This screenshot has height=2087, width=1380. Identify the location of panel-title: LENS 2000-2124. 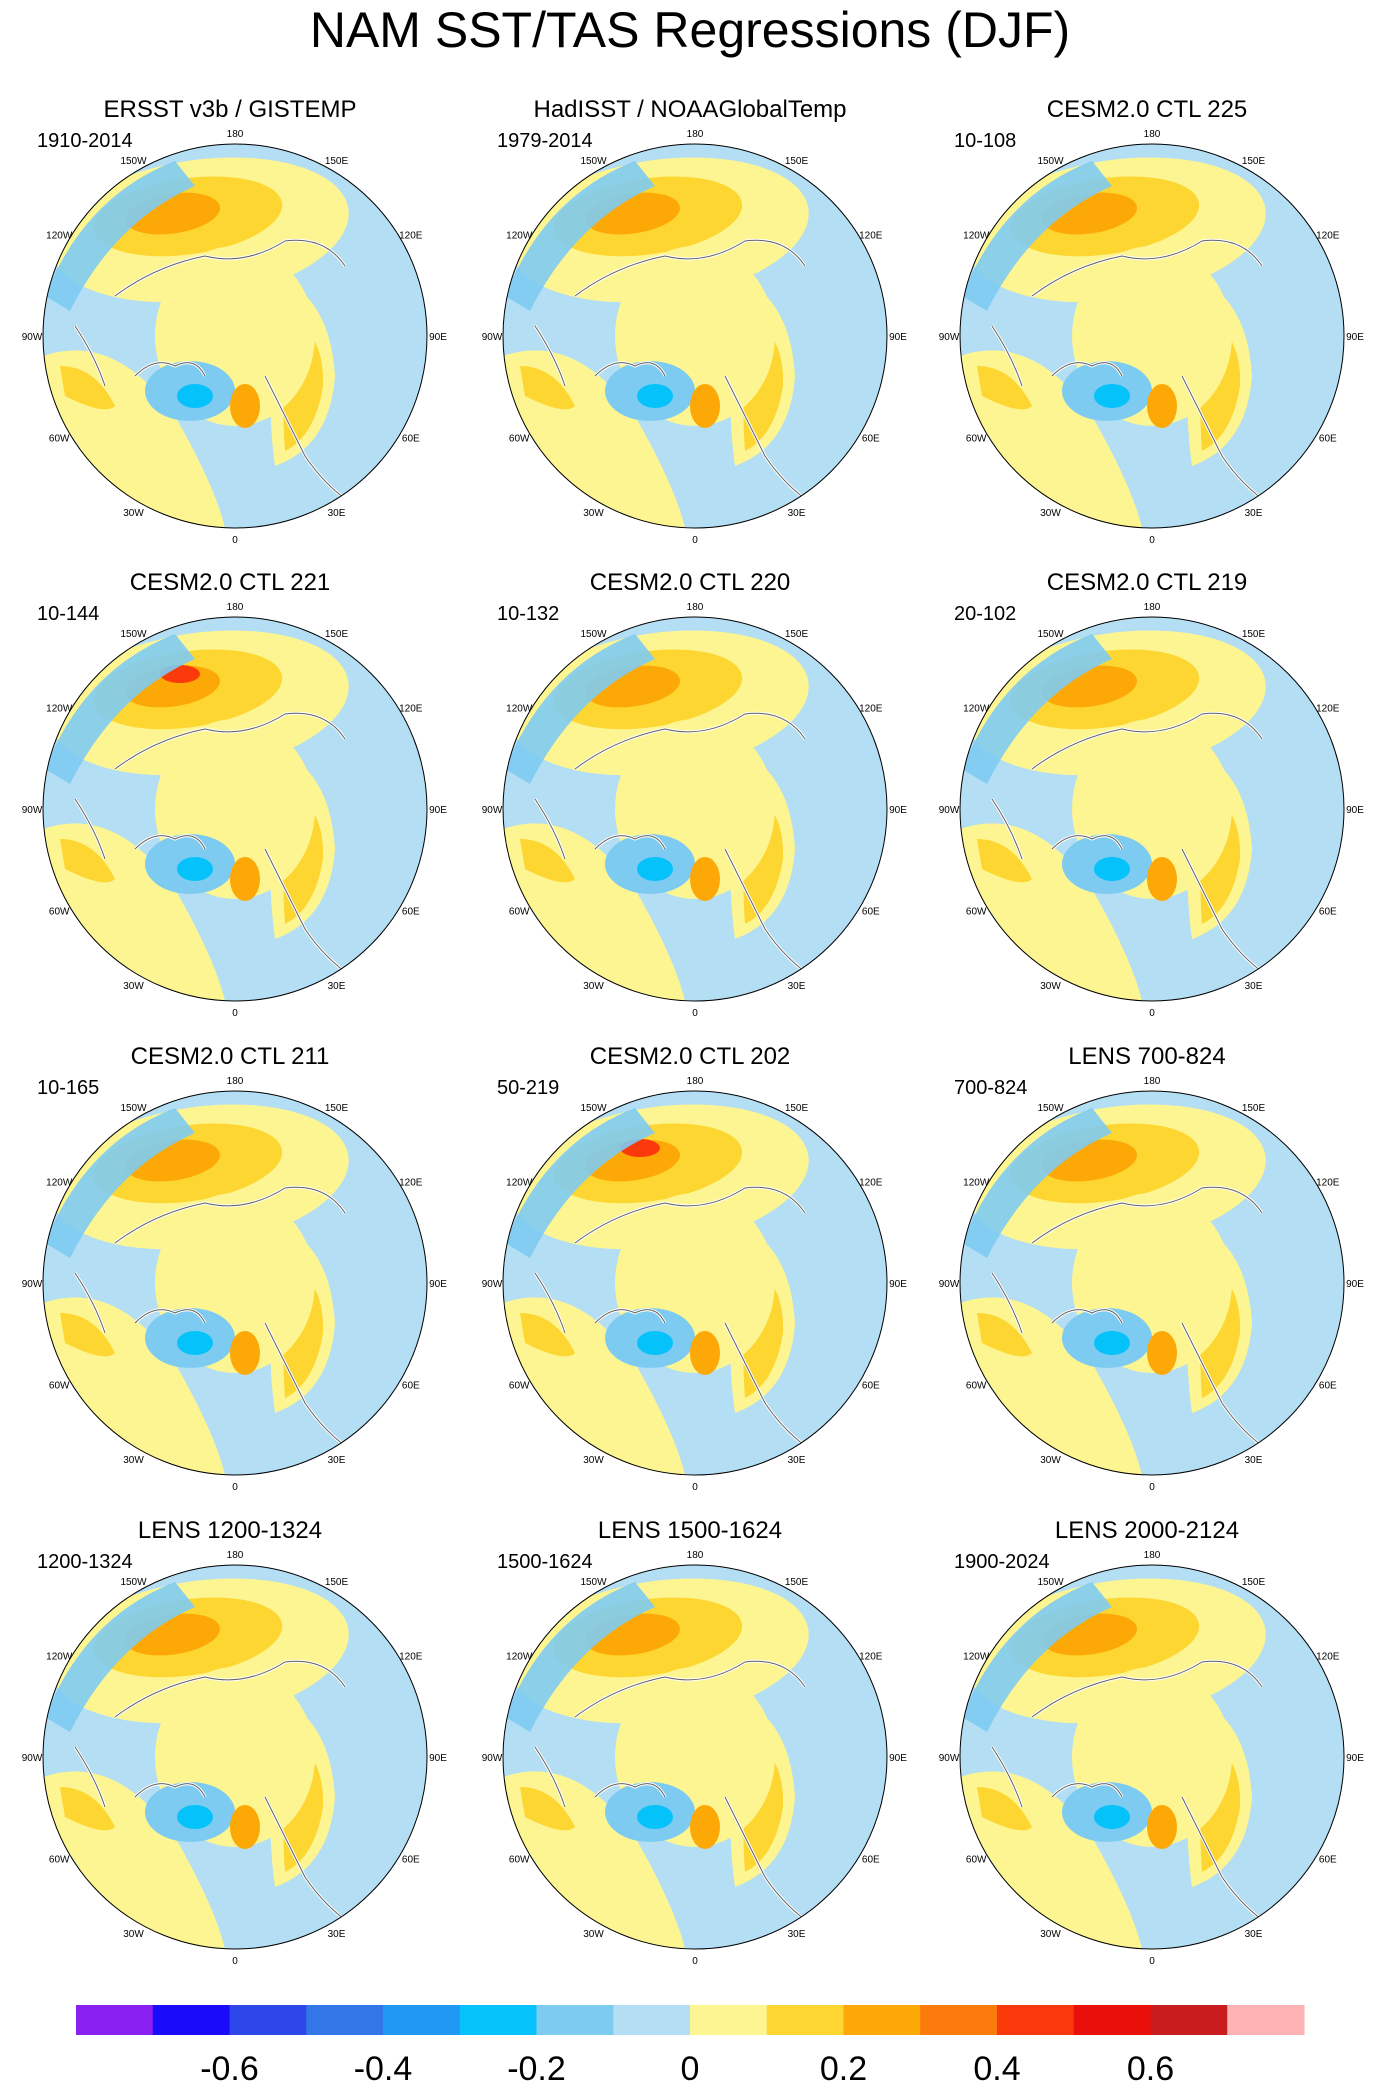
(1147, 1530).